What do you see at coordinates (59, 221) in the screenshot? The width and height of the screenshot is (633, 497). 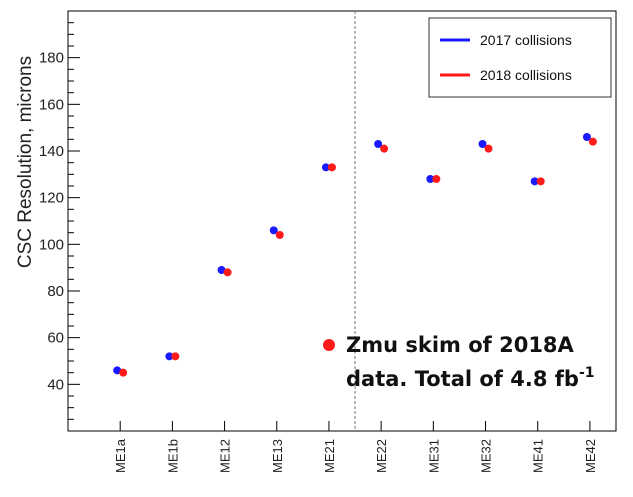 I see `y-axis: 40 60 80 100 120 140 160 180` at bounding box center [59, 221].